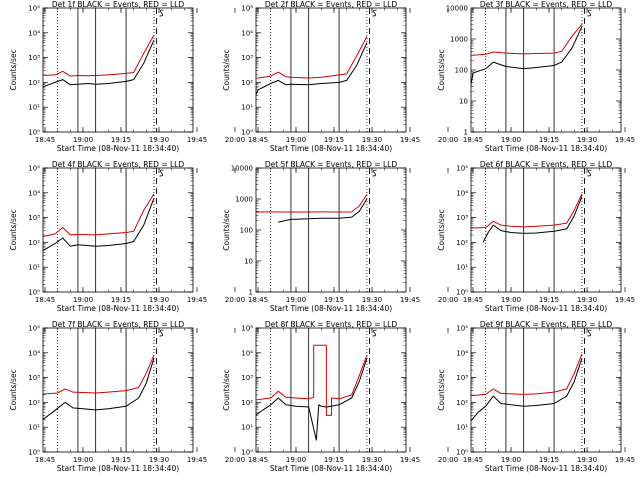 The width and height of the screenshot is (640, 480). What do you see at coordinates (331, 4) in the screenshot?
I see `chart-title: Det 2f BLACK = Events, RED = LLD` at bounding box center [331, 4].